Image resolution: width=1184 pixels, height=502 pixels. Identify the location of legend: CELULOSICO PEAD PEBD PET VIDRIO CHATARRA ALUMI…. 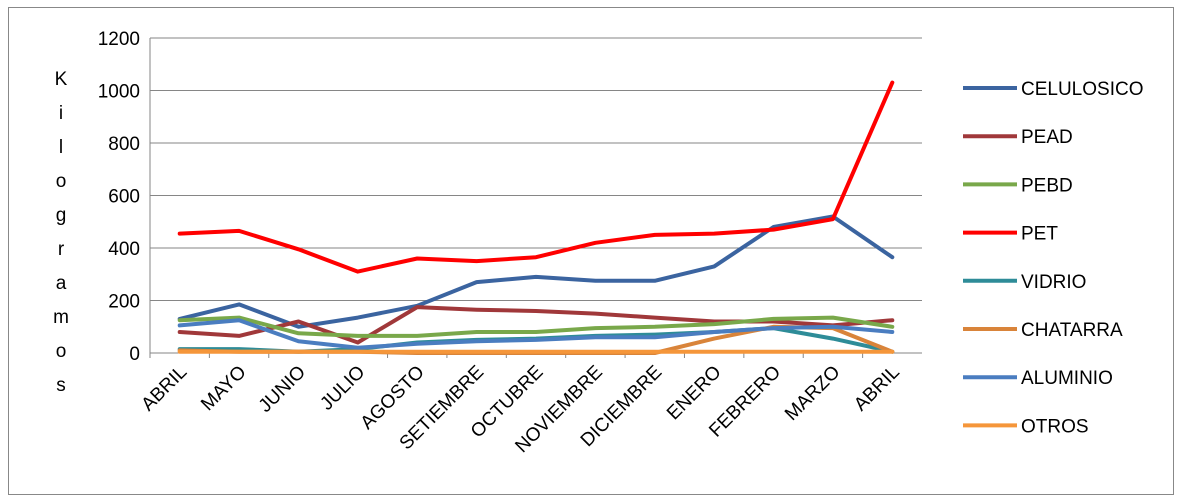
(1053, 258).